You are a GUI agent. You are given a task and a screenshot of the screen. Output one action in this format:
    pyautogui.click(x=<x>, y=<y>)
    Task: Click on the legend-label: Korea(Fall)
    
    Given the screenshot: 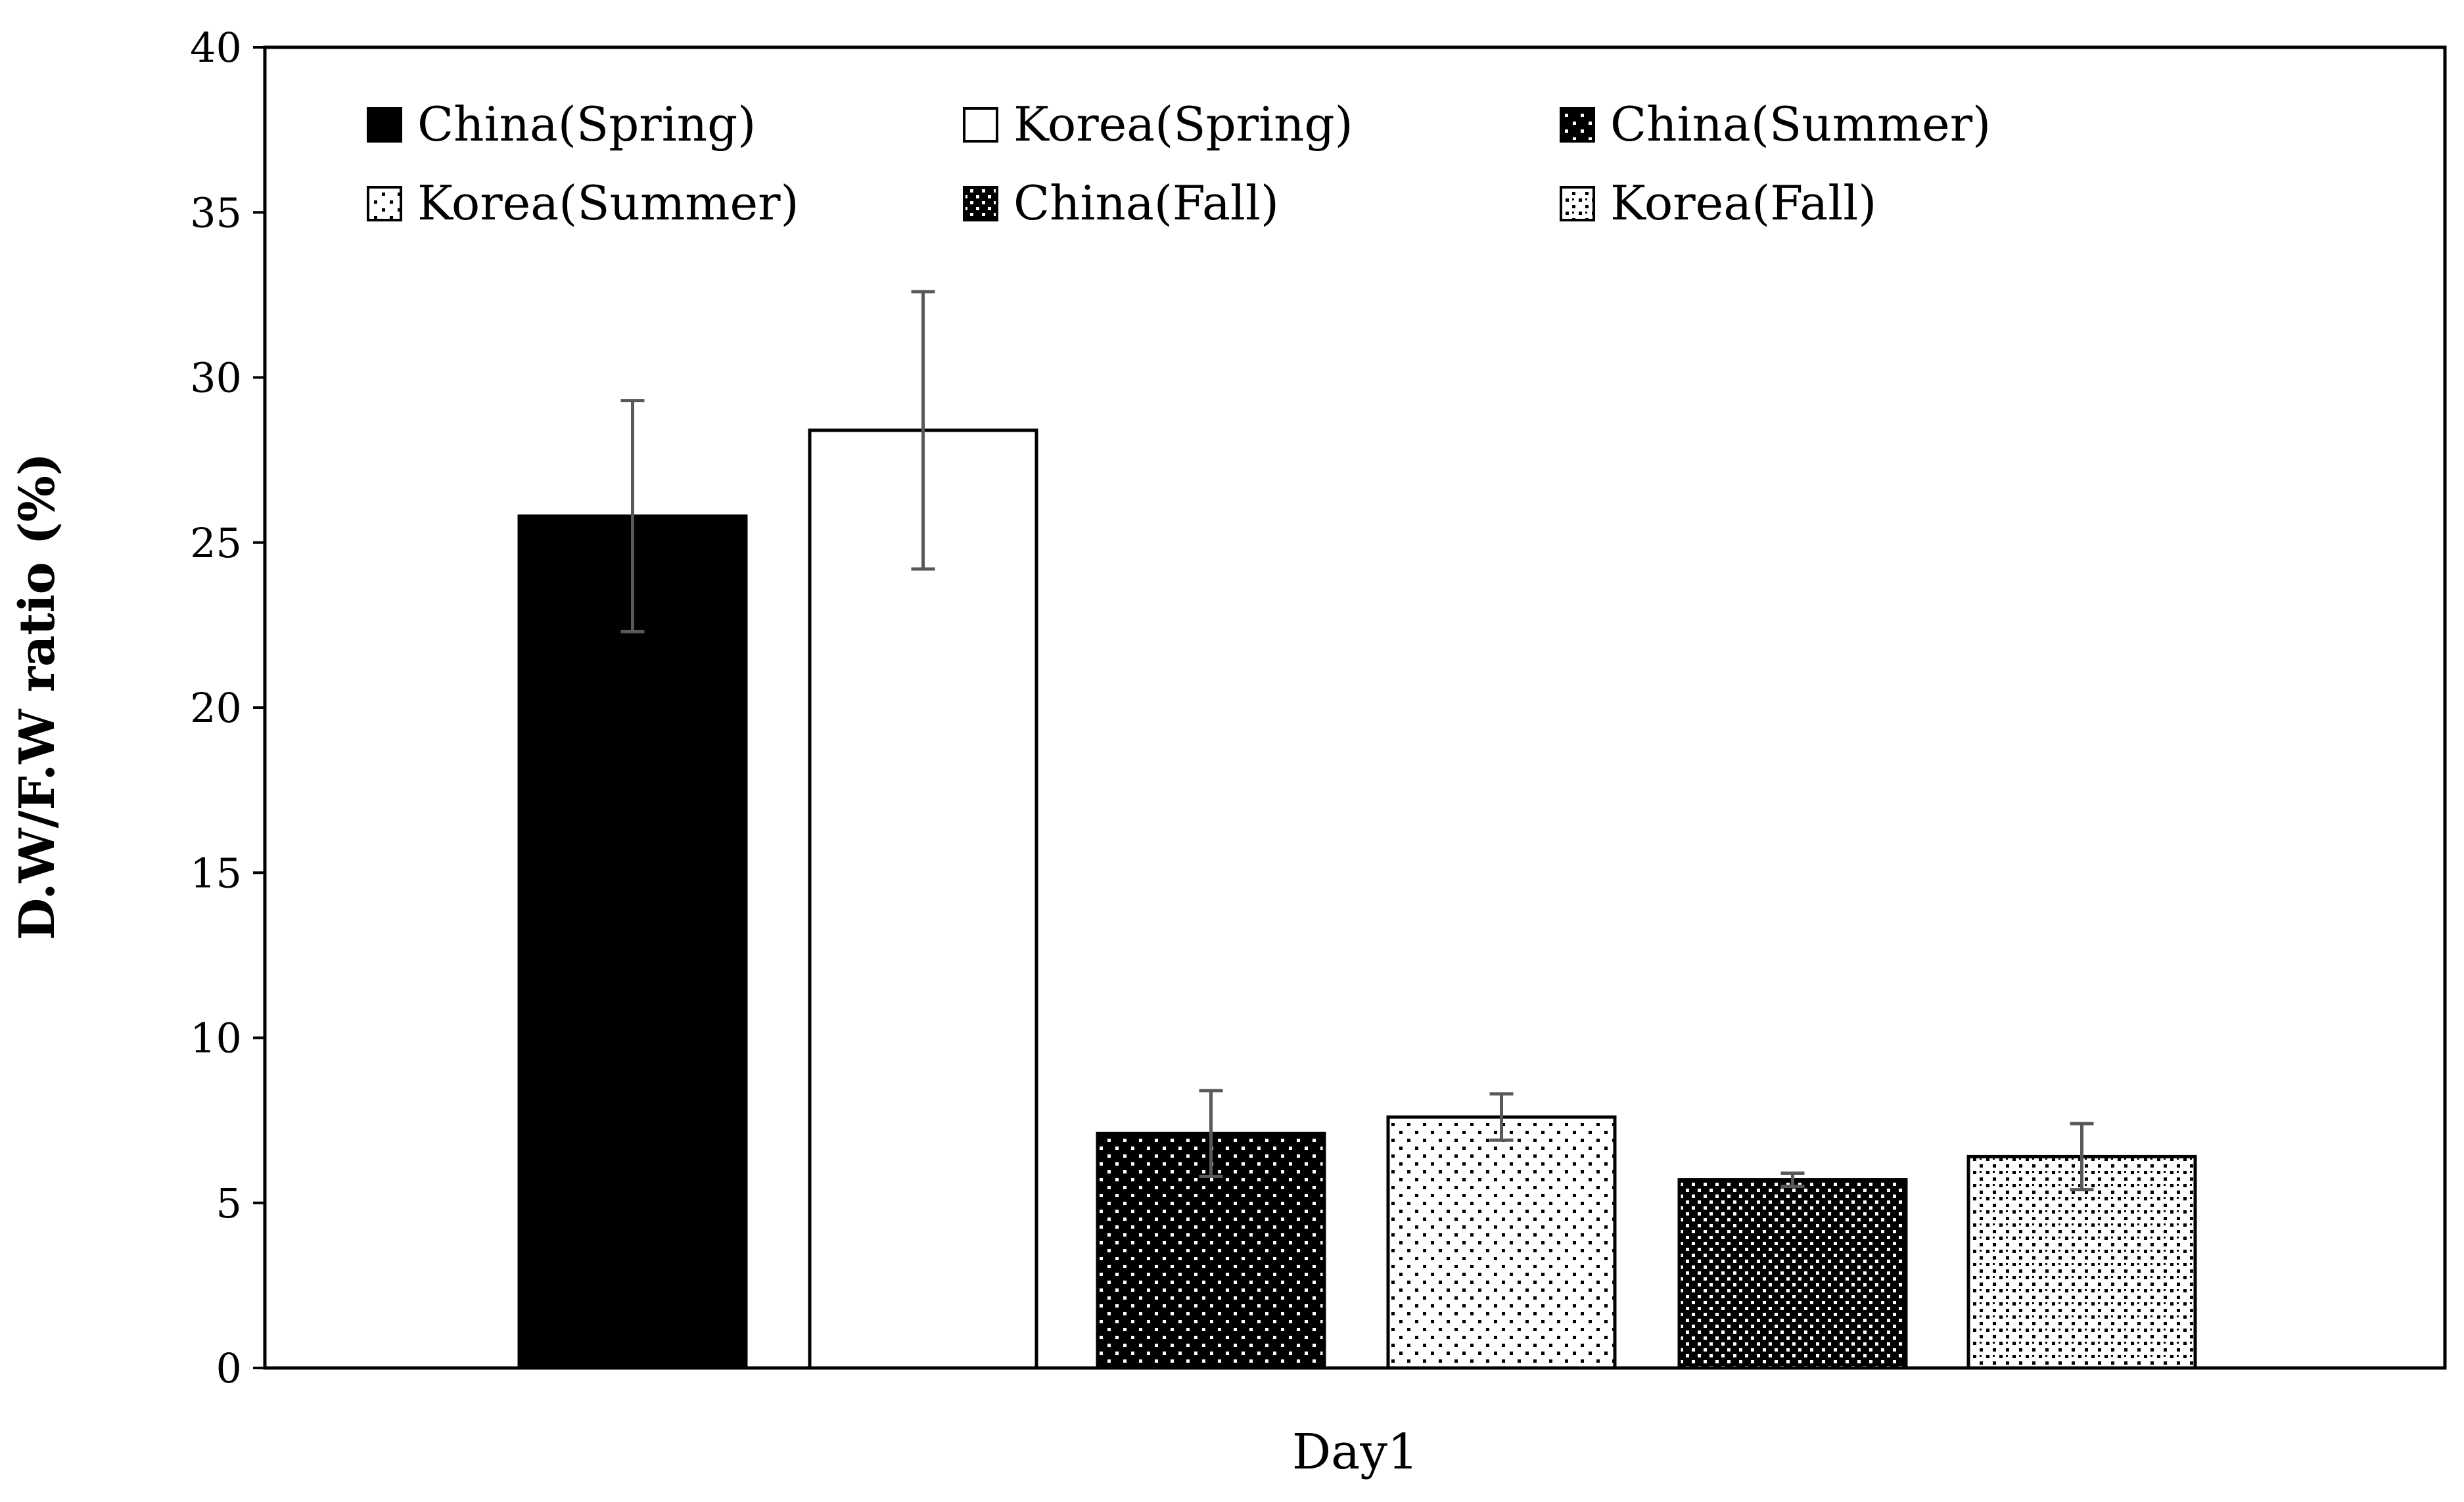 What is the action you would take?
    pyautogui.click(x=1743, y=203)
    